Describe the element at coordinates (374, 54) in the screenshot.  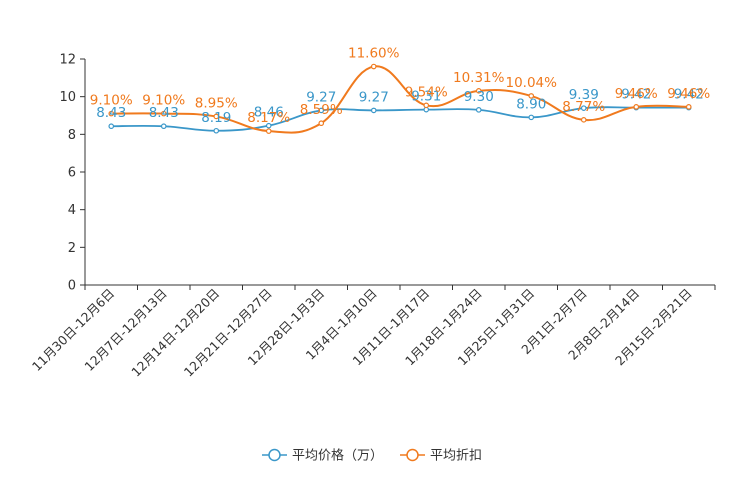
I see `series-1-data-label: 11.60%` at that location.